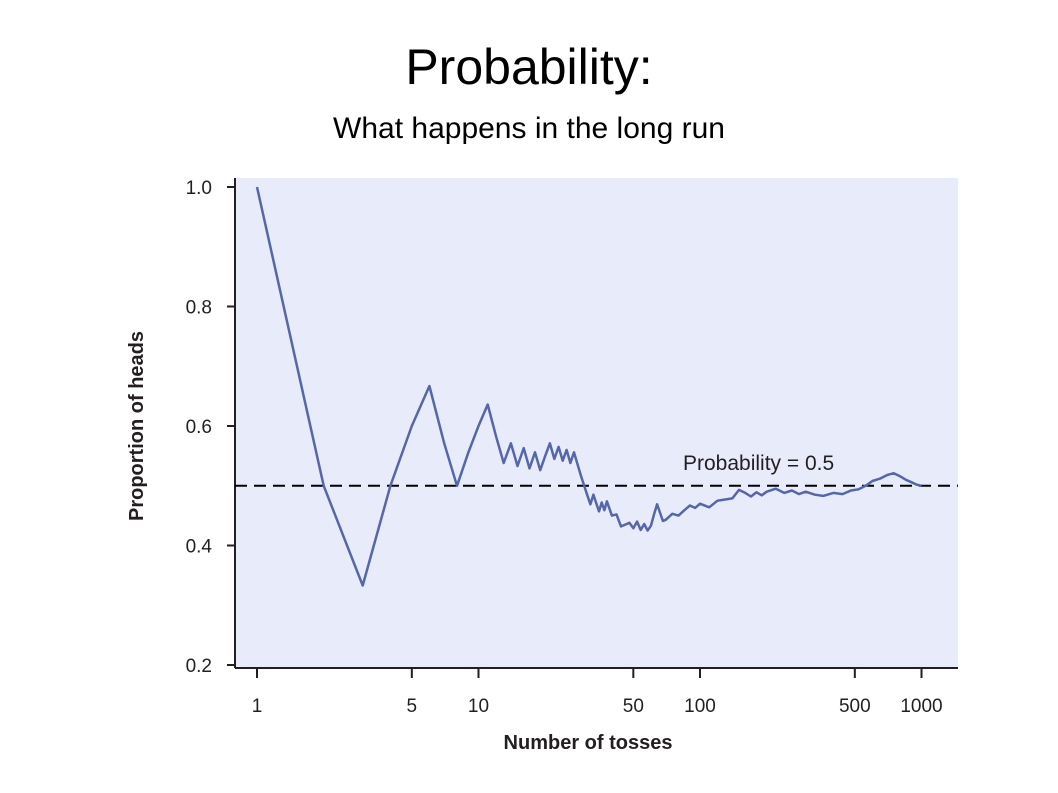 This screenshot has width=1058, height=793. Describe the element at coordinates (633, 706) in the screenshot. I see `x-tick-label: 50` at that location.